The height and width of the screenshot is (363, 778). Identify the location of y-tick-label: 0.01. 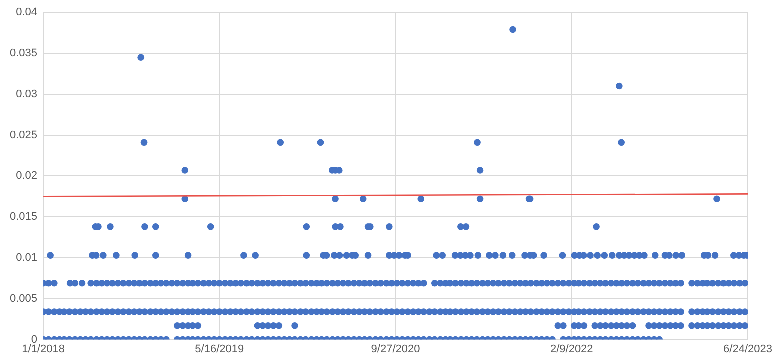
(27, 258).